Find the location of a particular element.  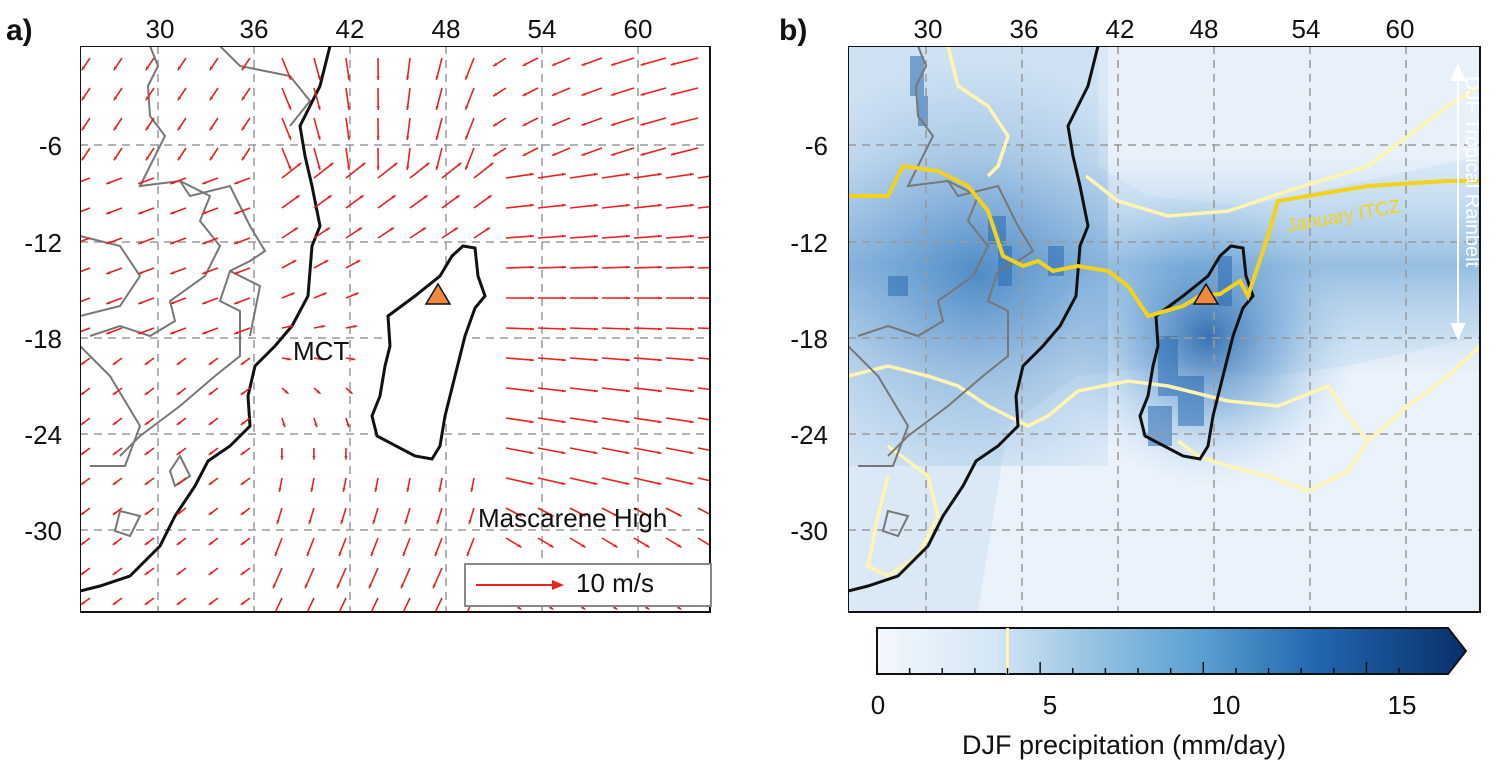

y-tick: -24 is located at coordinates (809, 435).